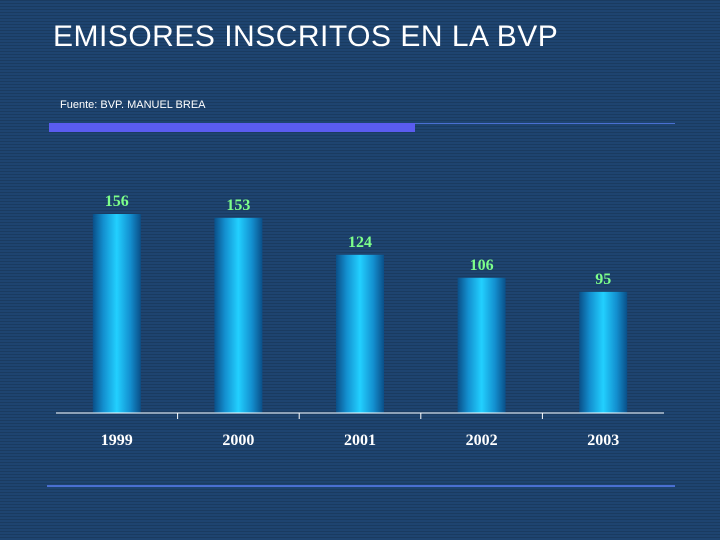 Image resolution: width=720 pixels, height=540 pixels. Describe the element at coordinates (603, 352) in the screenshot. I see `bar-2003` at that location.